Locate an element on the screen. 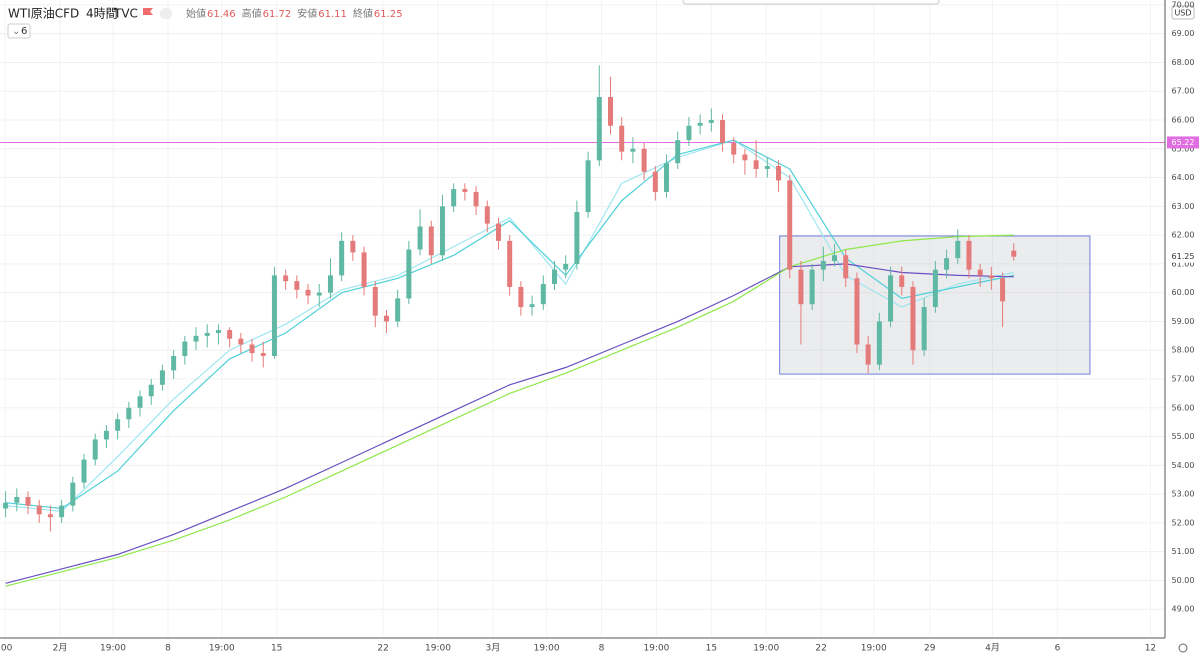 This screenshot has width=1200, height=658. x-tick-label: :00 is located at coordinates (6, 649).